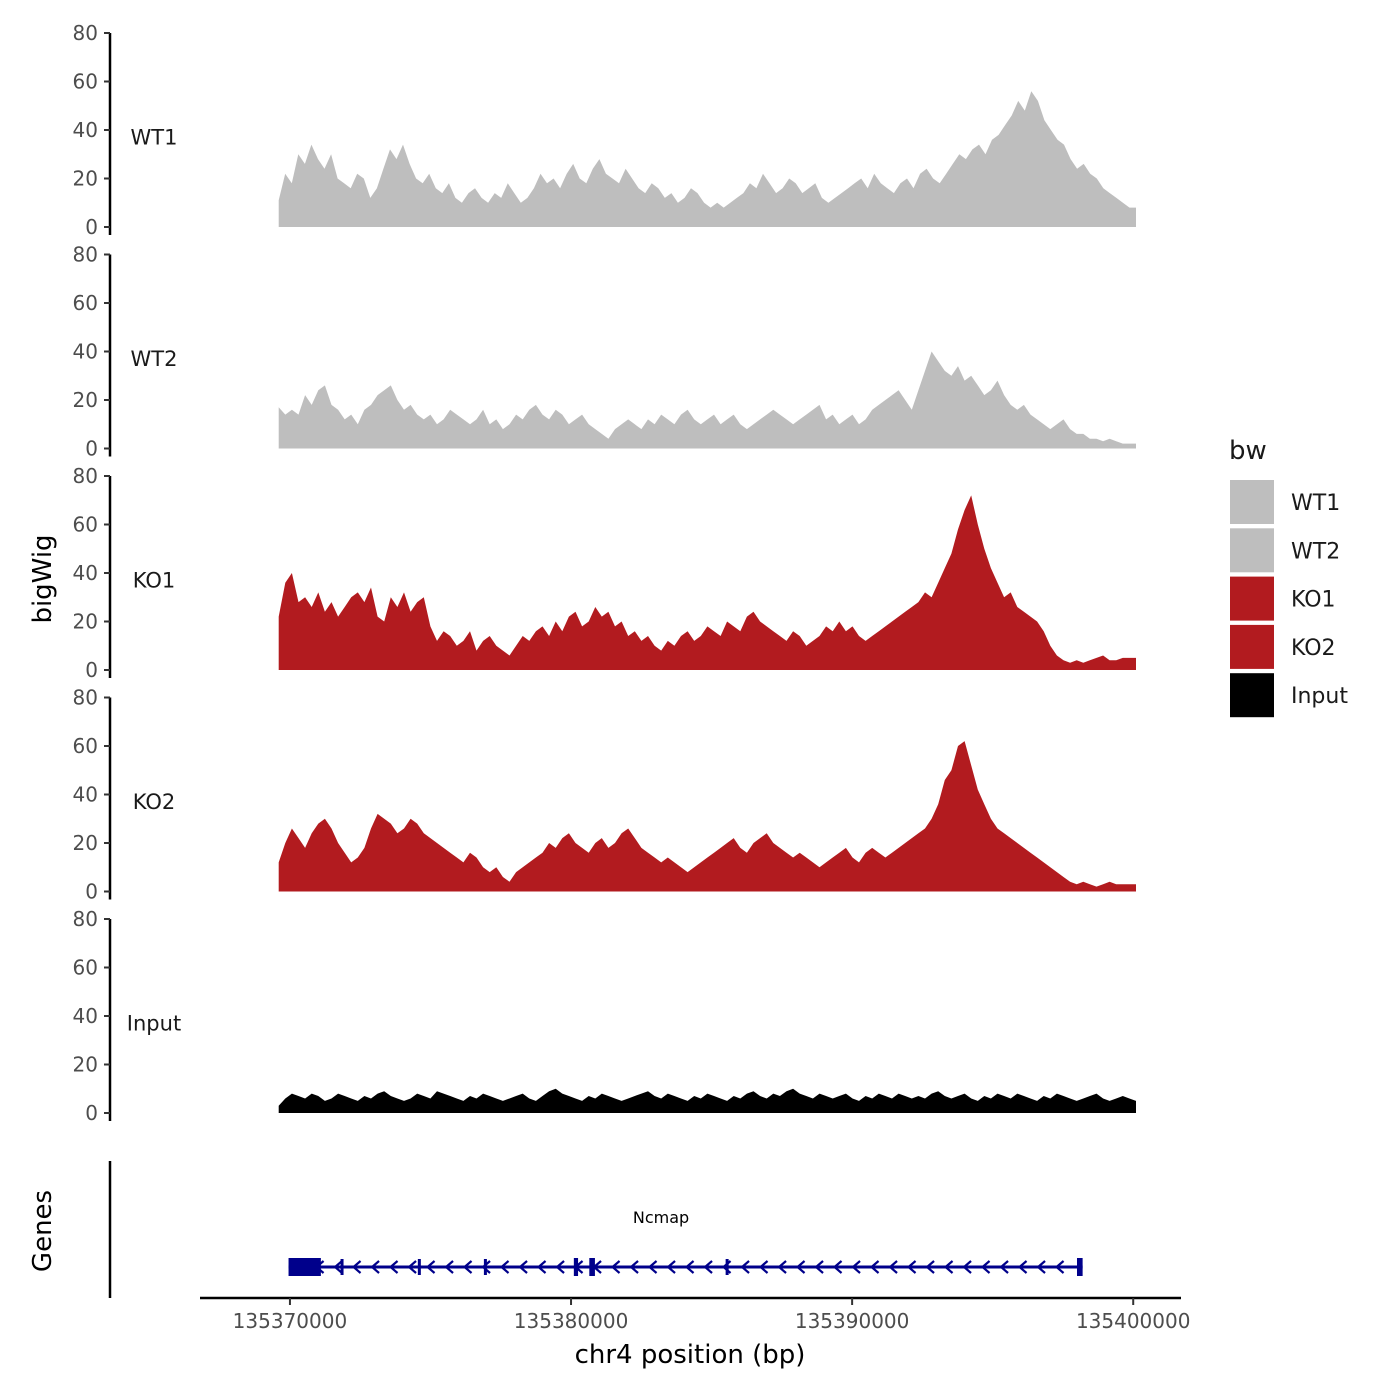  Describe the element at coordinates (1285, 550) in the screenshot. I see `legend-entry: WT2` at that location.